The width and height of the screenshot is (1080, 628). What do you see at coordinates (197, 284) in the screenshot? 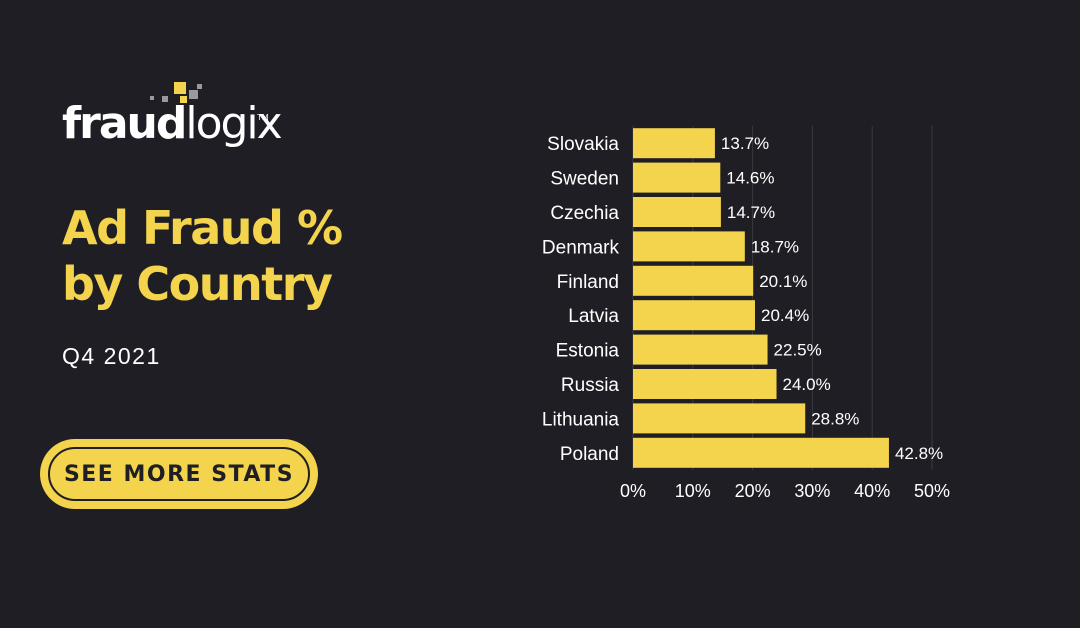
I see `title-line-2: by Country` at bounding box center [197, 284].